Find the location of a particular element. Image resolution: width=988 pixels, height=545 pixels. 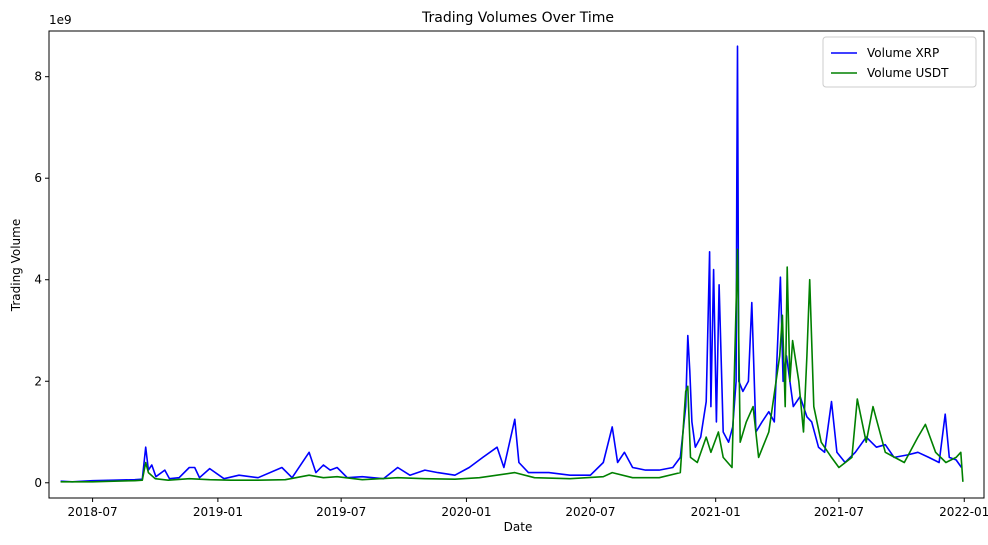

y-tick-label: 8 is located at coordinates (38, 77).